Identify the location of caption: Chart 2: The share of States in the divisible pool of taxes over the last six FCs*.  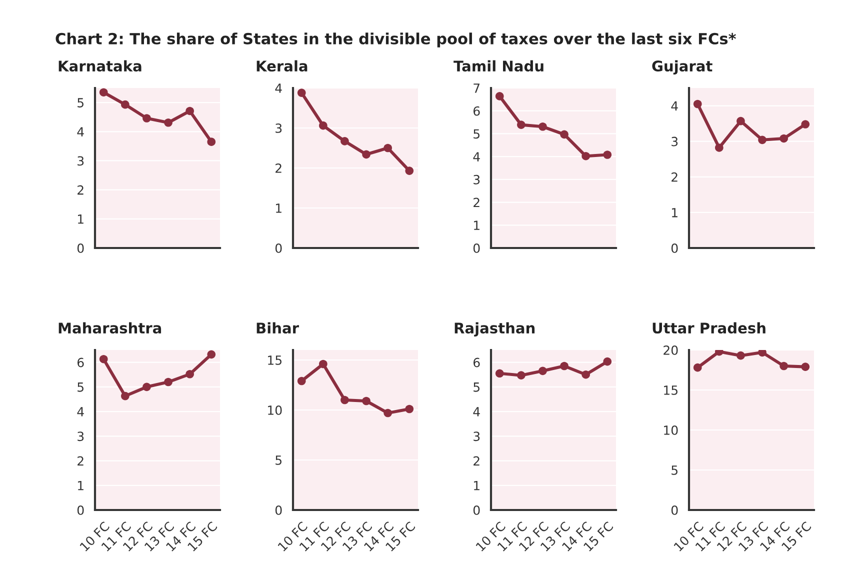
(396, 40).